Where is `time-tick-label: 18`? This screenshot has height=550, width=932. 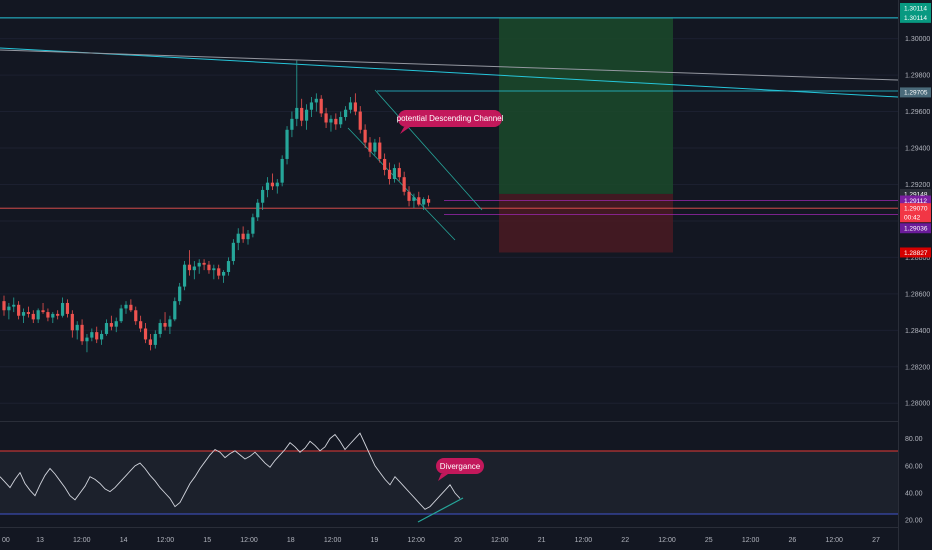
time-tick-label: 18 is located at coordinates (291, 540).